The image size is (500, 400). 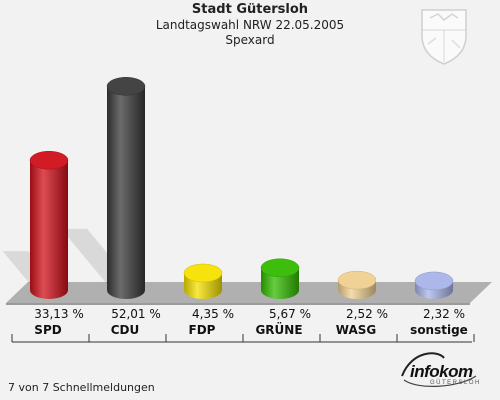 What do you see at coordinates (126, 86) in the screenshot?
I see `bar-top-cdu` at bounding box center [126, 86].